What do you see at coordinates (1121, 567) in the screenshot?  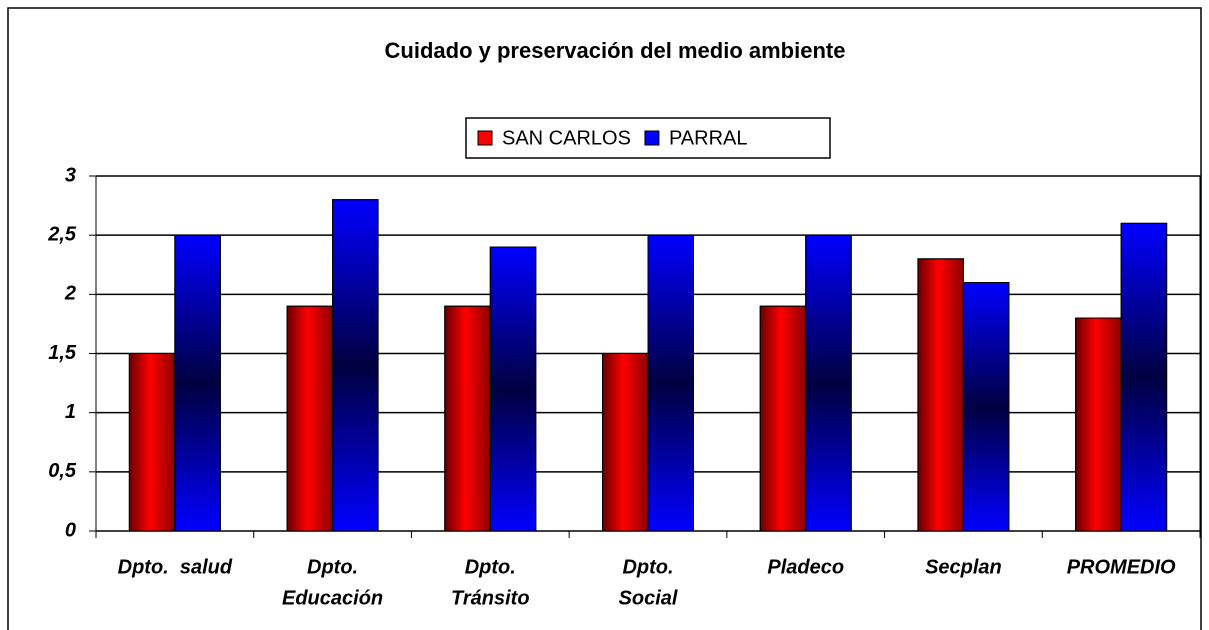 I see `x-tick-label: PROMEDIO` at bounding box center [1121, 567].